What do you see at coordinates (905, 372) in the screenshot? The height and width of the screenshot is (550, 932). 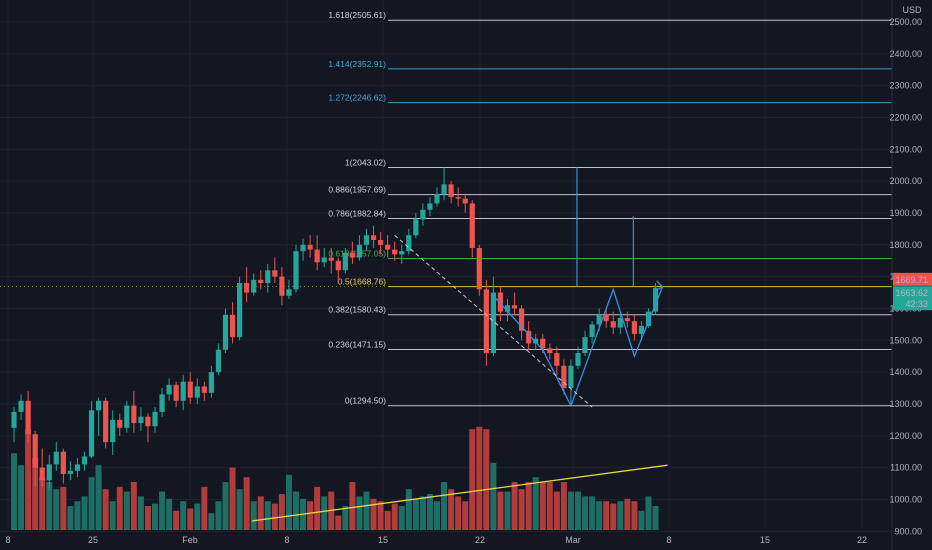 I see `price-tick-label: 1400.00` at bounding box center [905, 372].